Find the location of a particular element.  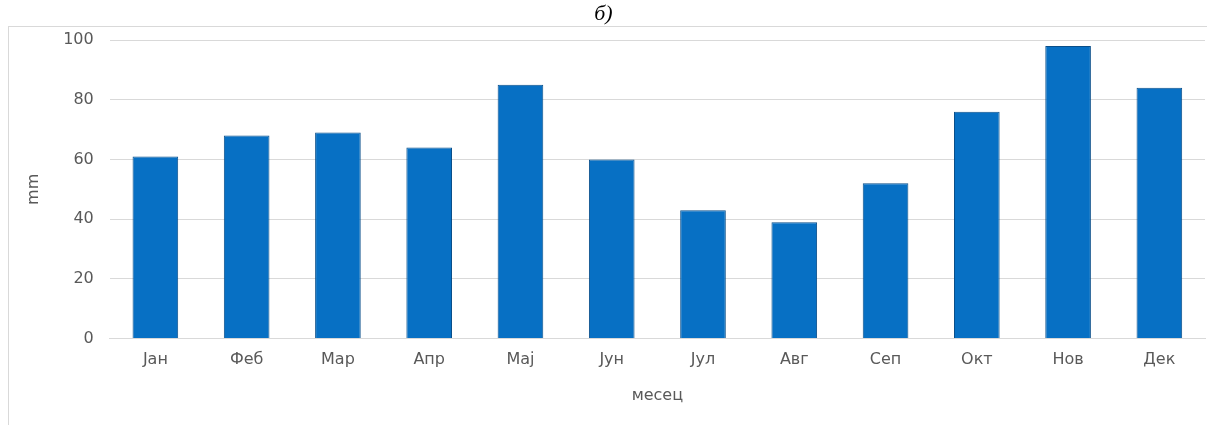

x-axis-title: месец is located at coordinates (657, 394).